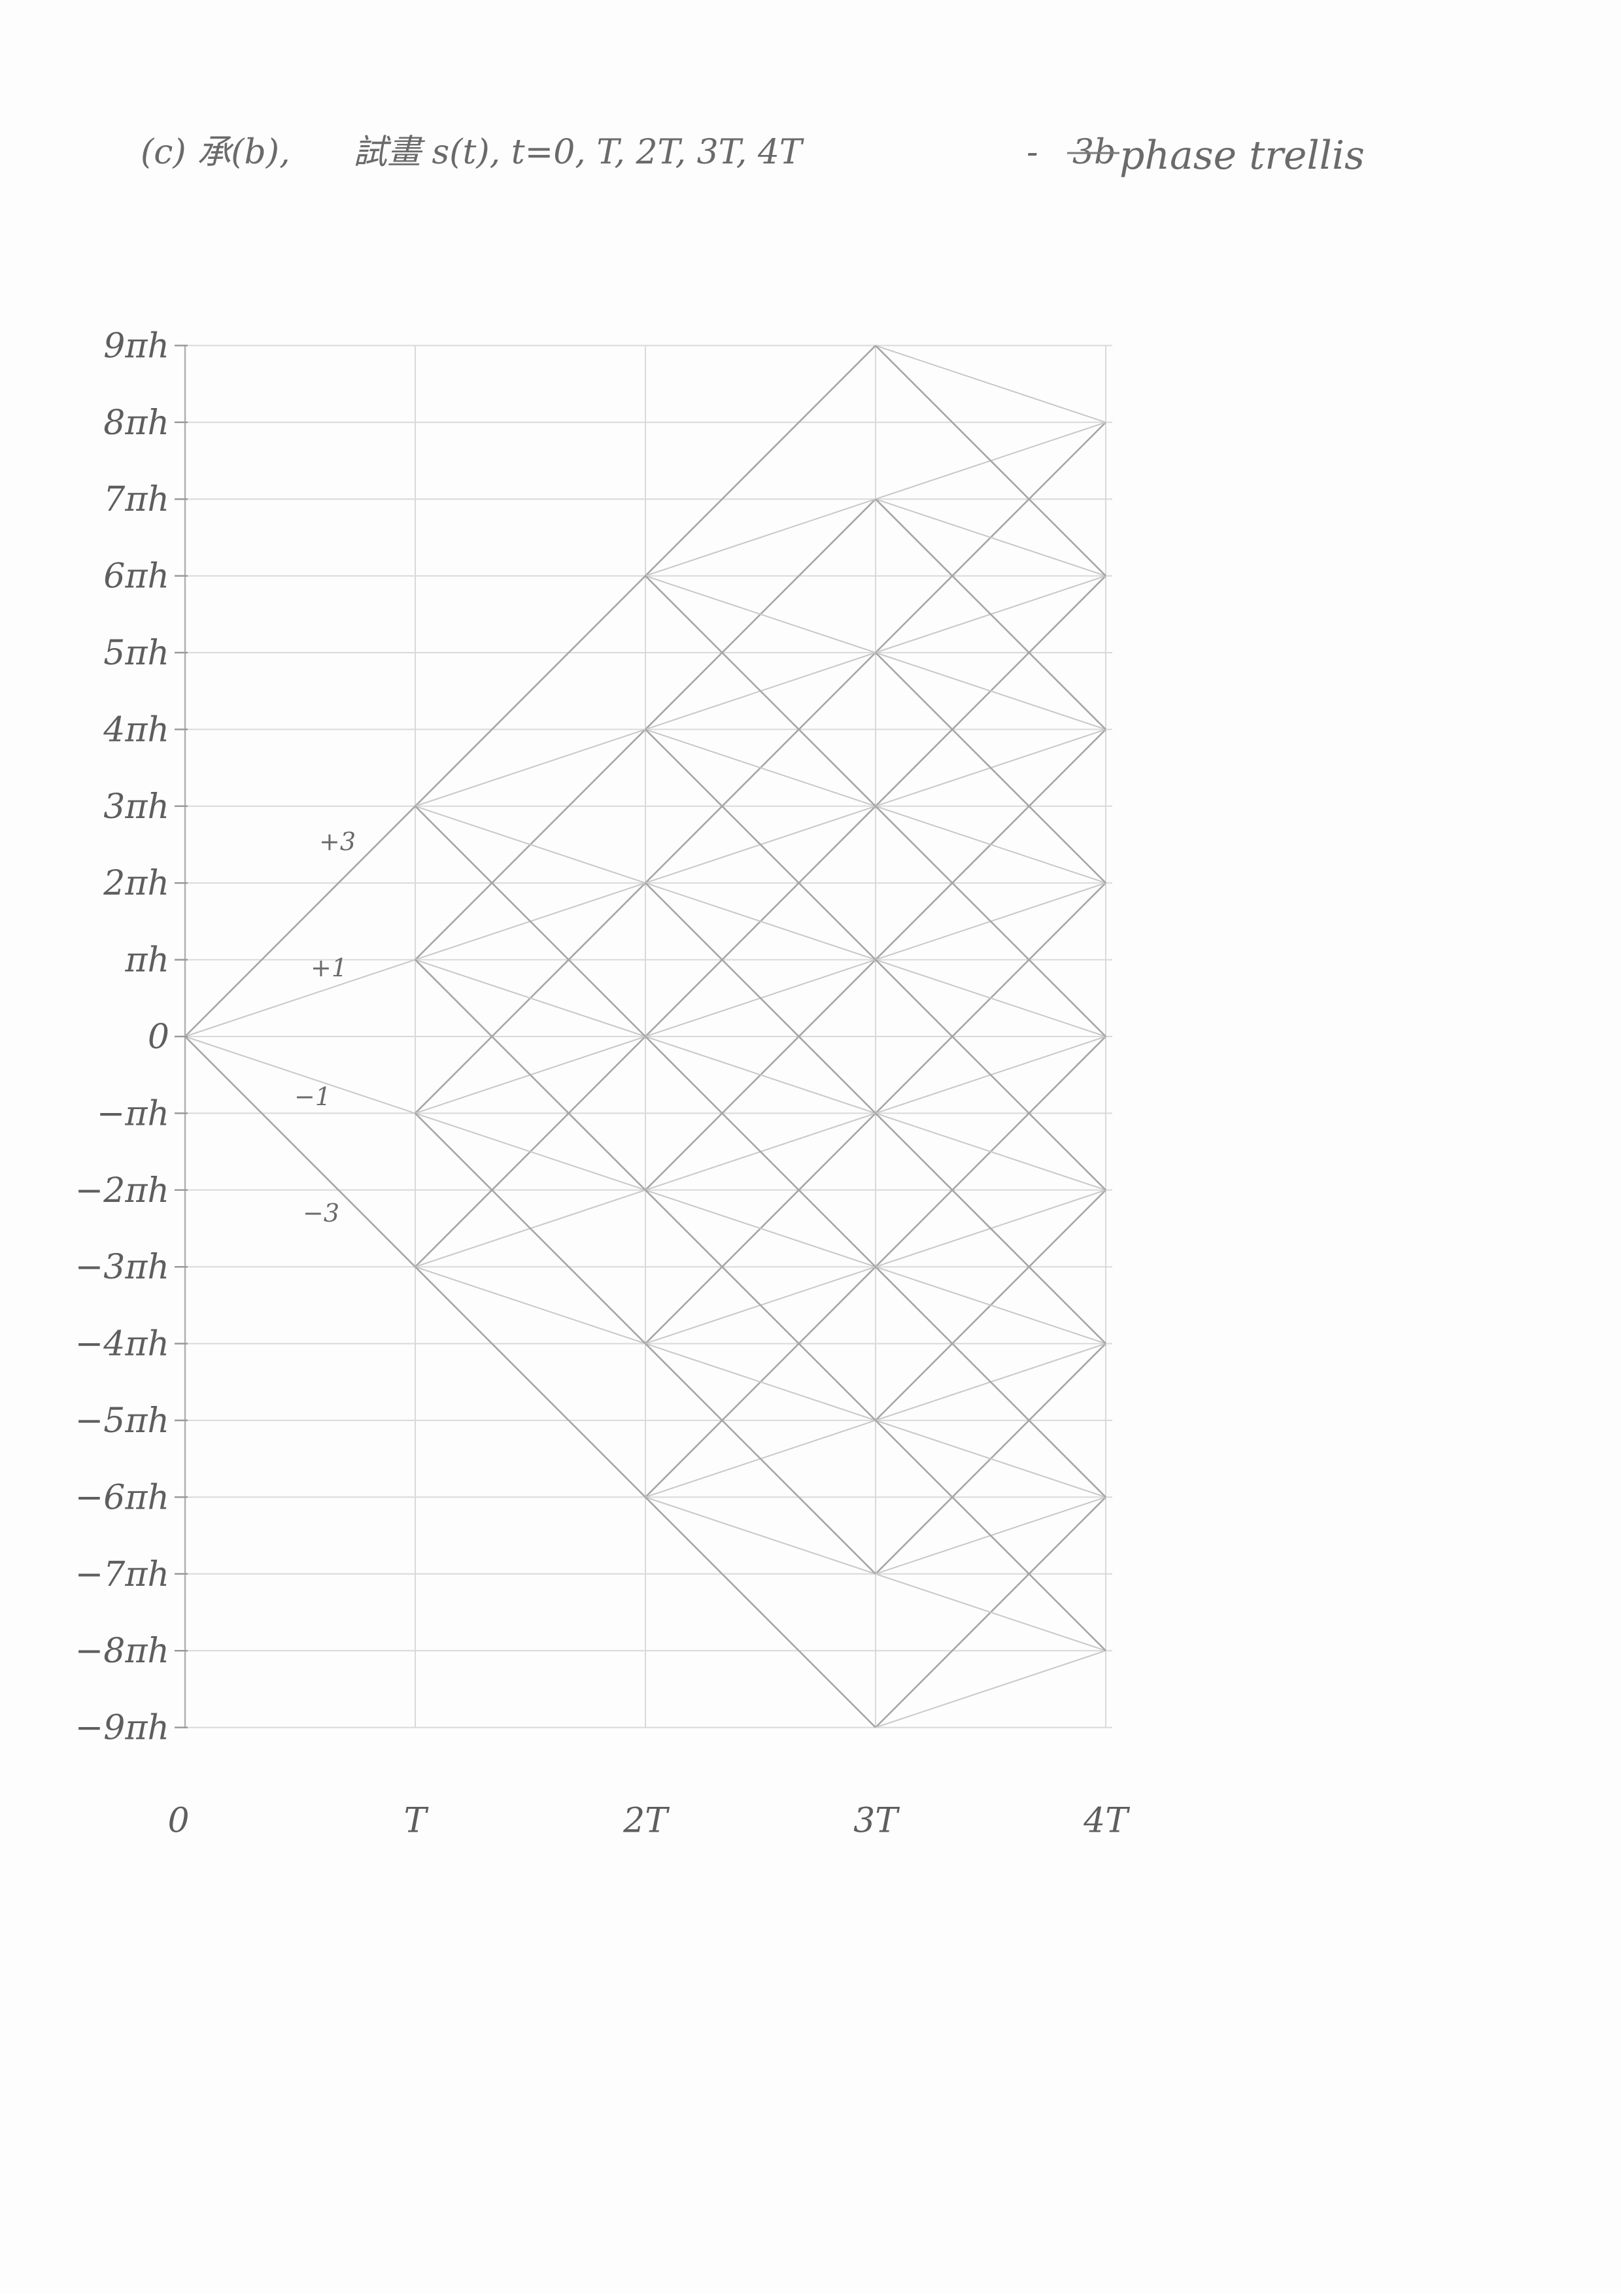 This screenshot has height=2296, width=1621. I want to click on x-tick-label-T: T, so click(416, 1821).